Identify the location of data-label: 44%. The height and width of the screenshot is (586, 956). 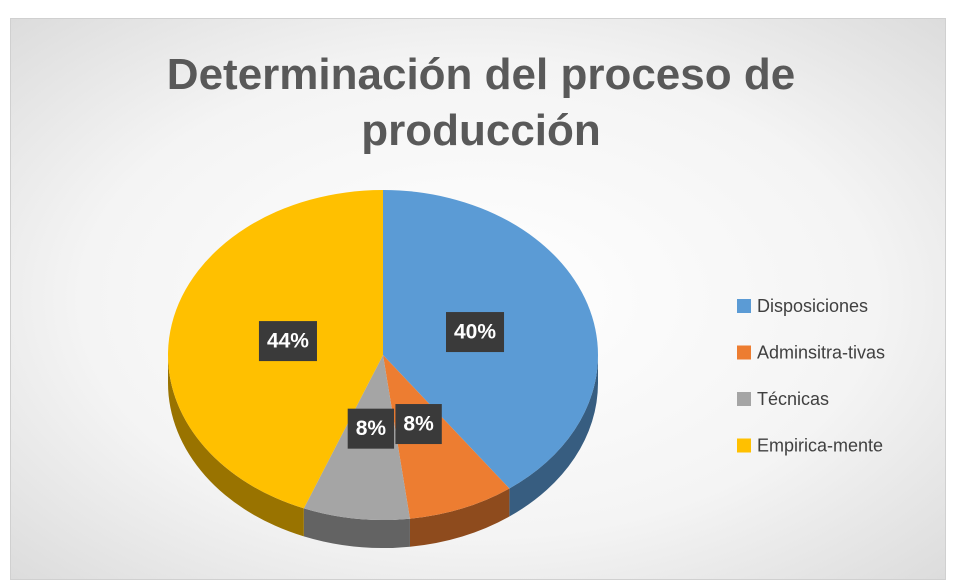
(288, 341).